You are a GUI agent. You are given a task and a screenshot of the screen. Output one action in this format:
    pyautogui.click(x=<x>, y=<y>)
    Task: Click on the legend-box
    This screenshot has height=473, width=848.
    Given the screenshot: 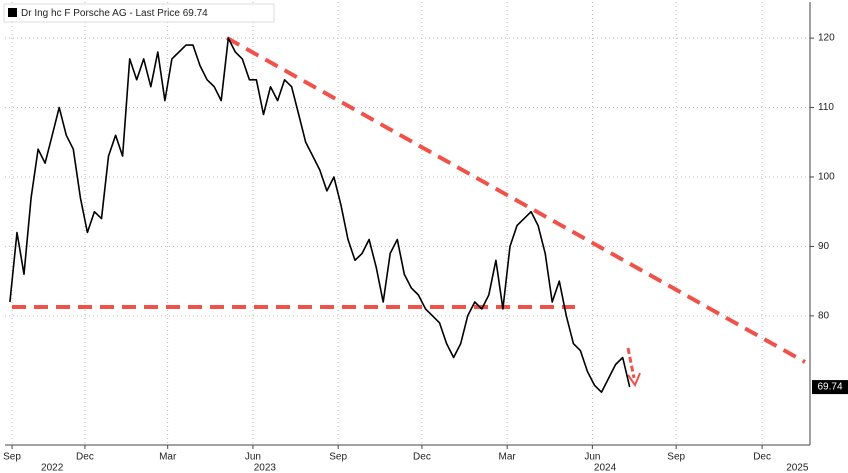 What is the action you would take?
    pyautogui.click(x=139, y=13)
    